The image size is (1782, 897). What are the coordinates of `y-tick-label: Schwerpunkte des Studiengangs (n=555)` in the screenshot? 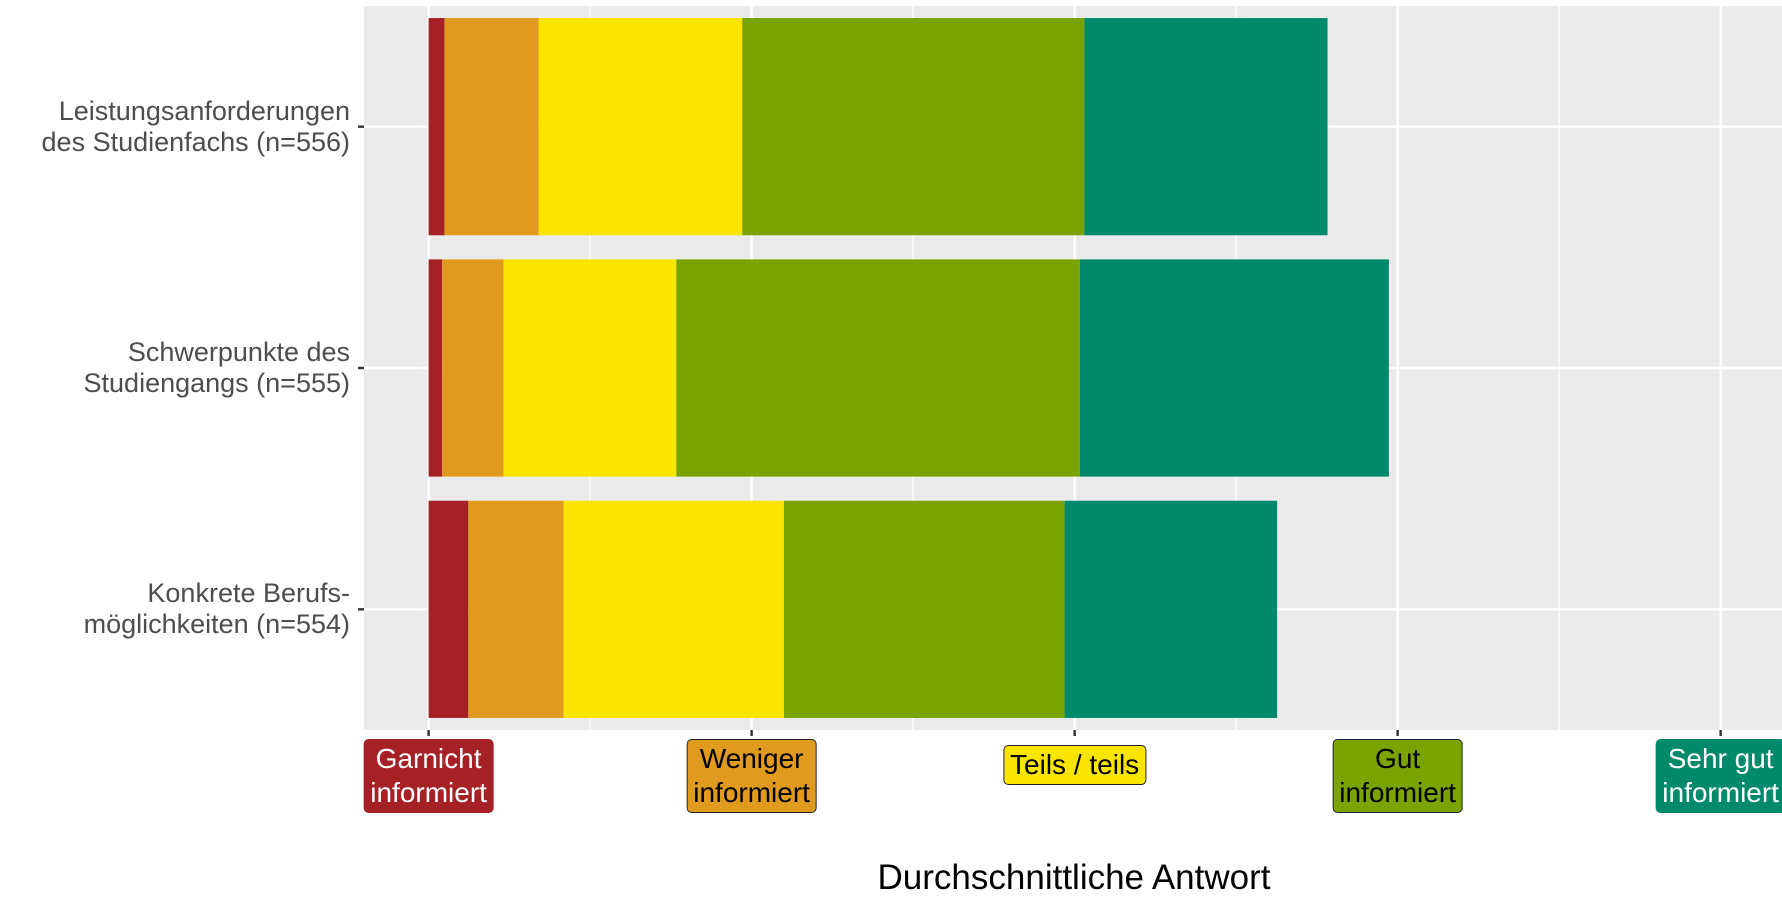 It's located at (216, 367).